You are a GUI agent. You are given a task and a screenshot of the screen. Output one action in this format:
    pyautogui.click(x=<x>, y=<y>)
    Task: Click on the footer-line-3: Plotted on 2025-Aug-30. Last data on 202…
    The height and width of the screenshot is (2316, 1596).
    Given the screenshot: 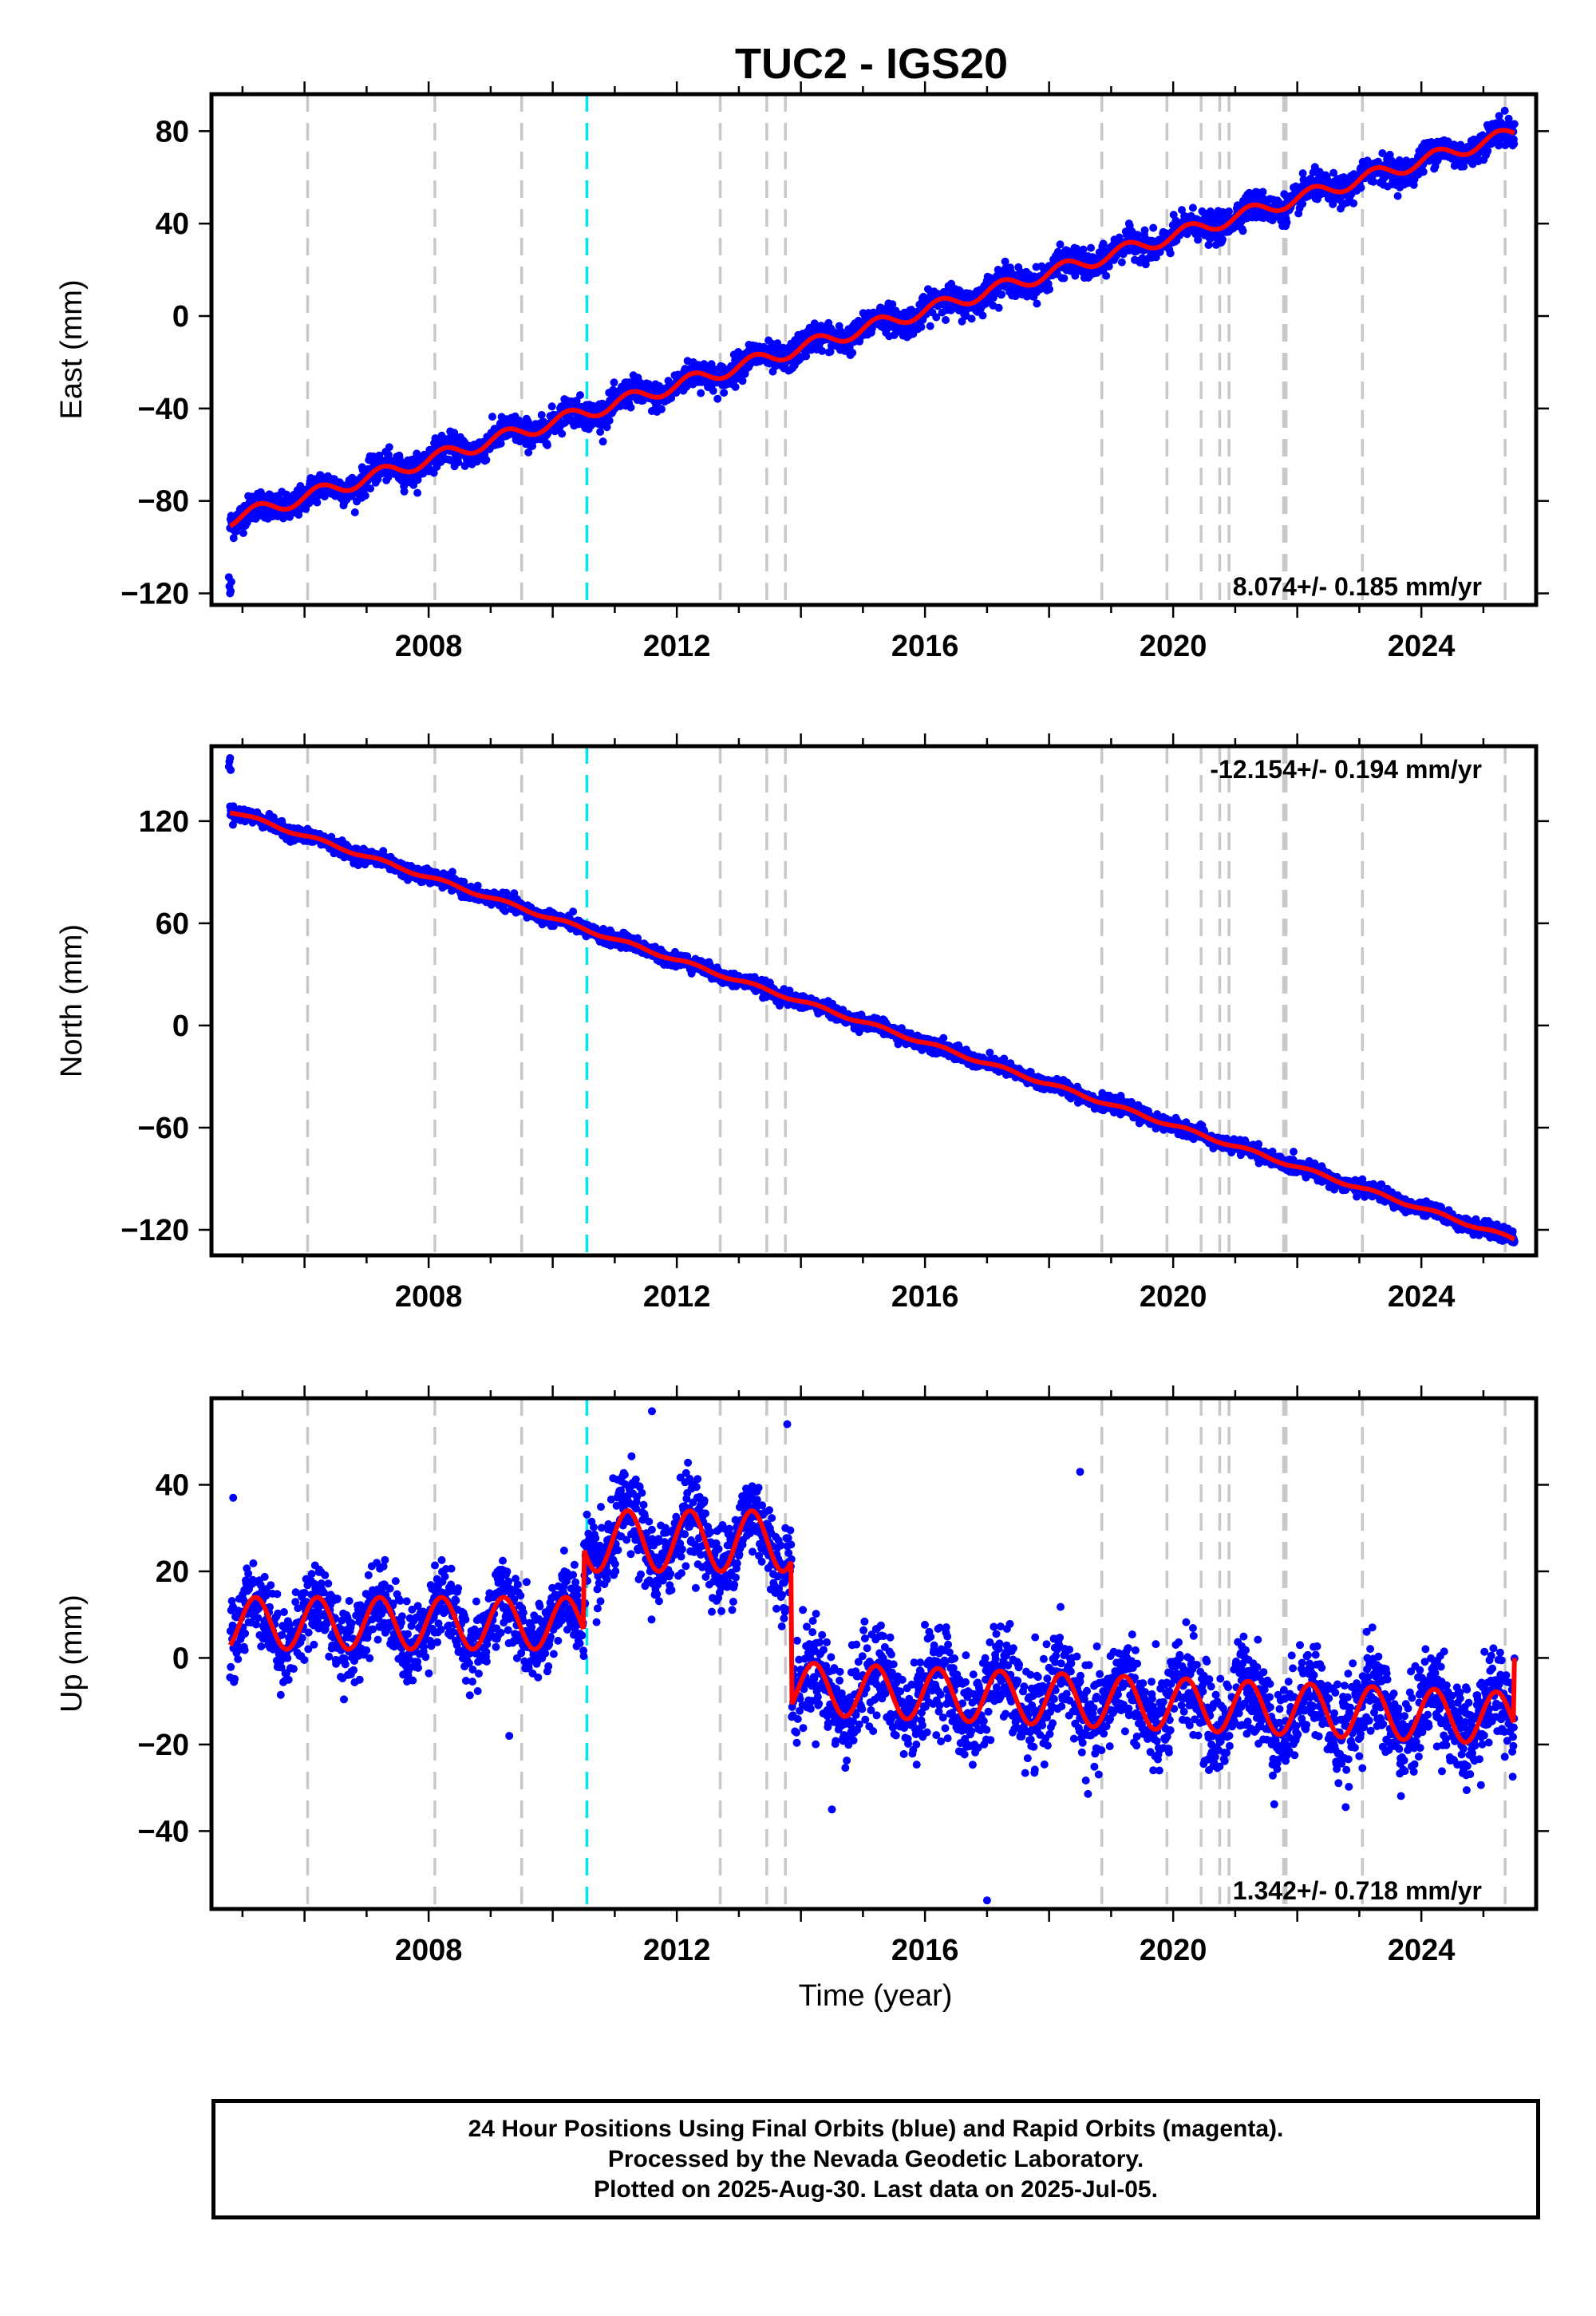 What is the action you would take?
    pyautogui.click(x=876, y=2189)
    